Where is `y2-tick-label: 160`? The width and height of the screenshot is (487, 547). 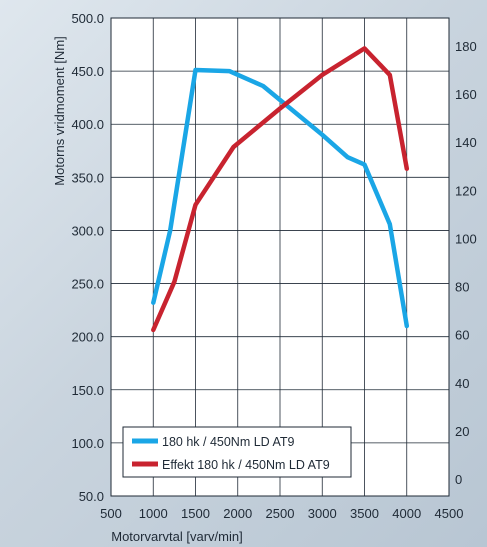 y2-tick-label: 160 is located at coordinates (466, 94).